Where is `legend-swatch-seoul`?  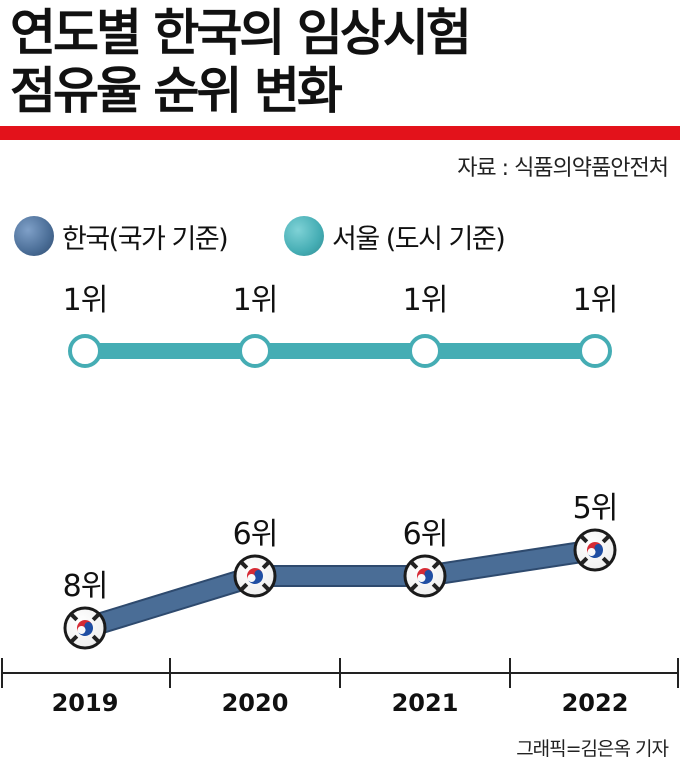
legend-swatch-seoul is located at coordinates (304, 236).